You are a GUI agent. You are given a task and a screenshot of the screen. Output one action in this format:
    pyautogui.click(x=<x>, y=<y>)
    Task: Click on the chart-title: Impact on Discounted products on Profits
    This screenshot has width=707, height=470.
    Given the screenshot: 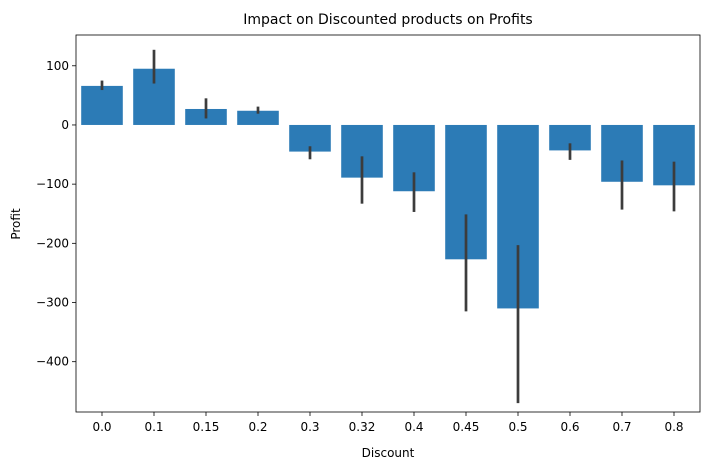 What is the action you would take?
    pyautogui.click(x=387, y=20)
    